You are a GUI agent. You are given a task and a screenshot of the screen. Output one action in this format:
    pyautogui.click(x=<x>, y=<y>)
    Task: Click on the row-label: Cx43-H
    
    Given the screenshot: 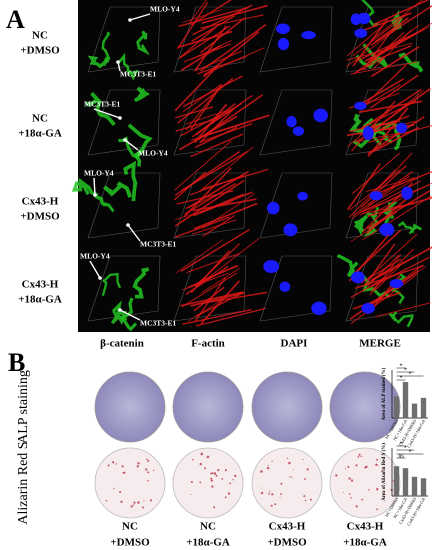 What is the action you would take?
    pyautogui.click(x=40, y=202)
    